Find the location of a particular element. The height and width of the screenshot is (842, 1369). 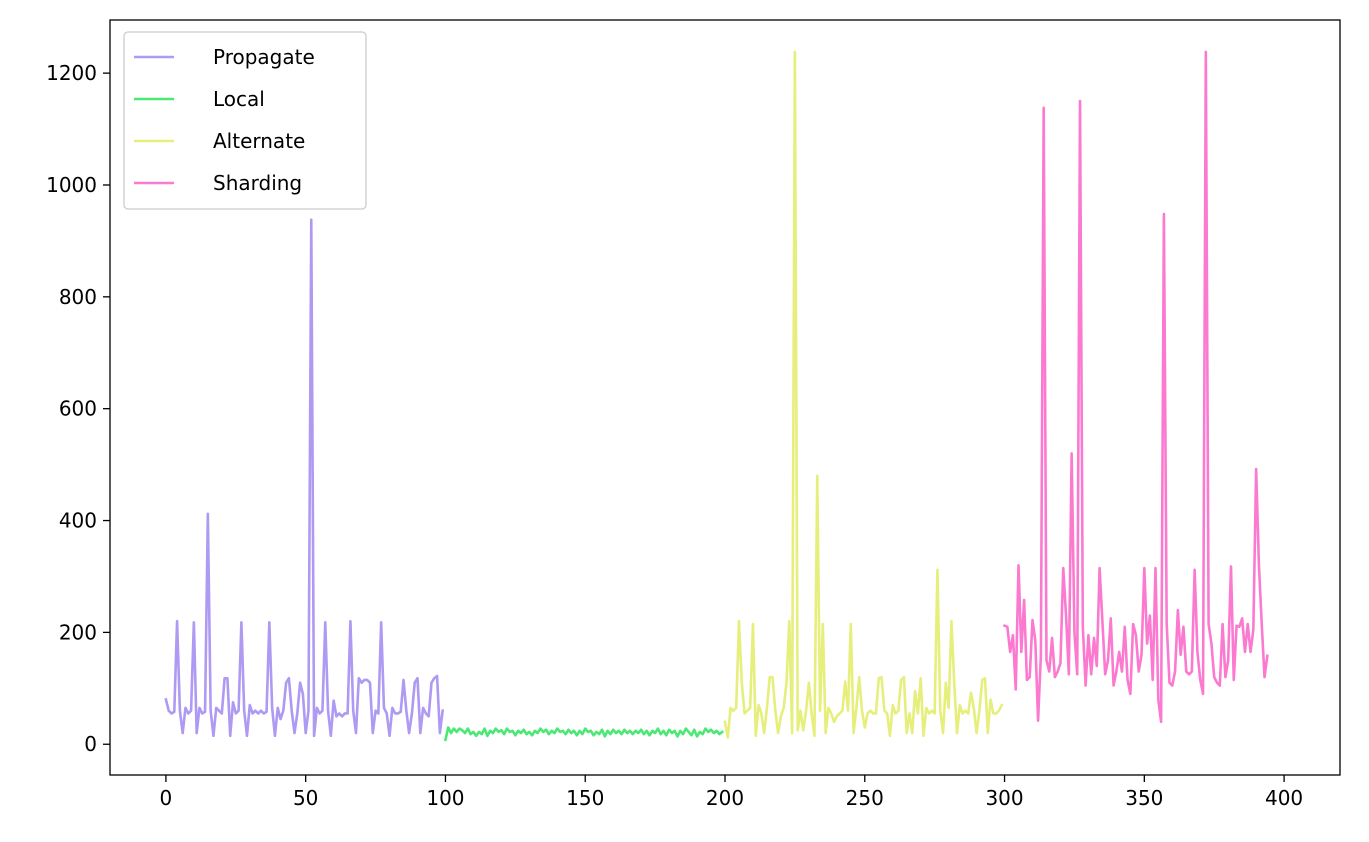

y-tick-label: 200 is located at coordinates (78, 632).